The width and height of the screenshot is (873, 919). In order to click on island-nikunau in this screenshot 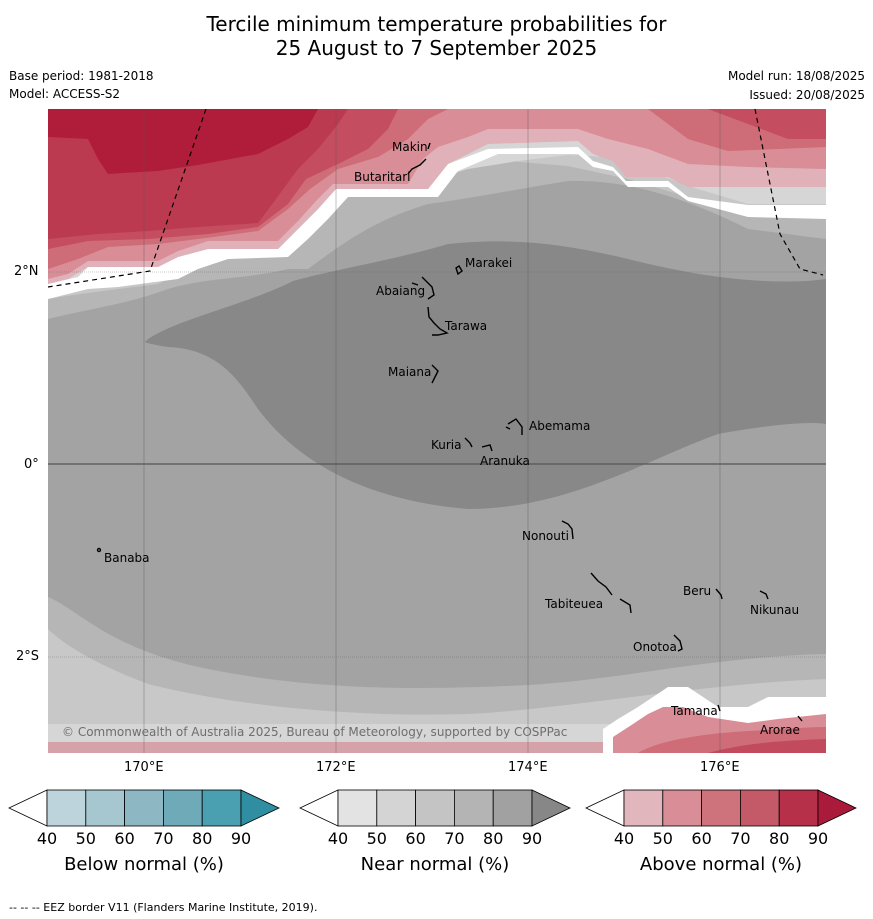, I will do `click(764, 595)`.